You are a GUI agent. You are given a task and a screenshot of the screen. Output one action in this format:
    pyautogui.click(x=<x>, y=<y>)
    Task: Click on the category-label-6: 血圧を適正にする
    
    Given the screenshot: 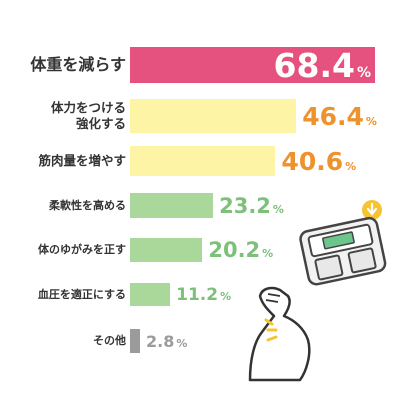 What is the action you would take?
    pyautogui.click(x=82, y=295)
    